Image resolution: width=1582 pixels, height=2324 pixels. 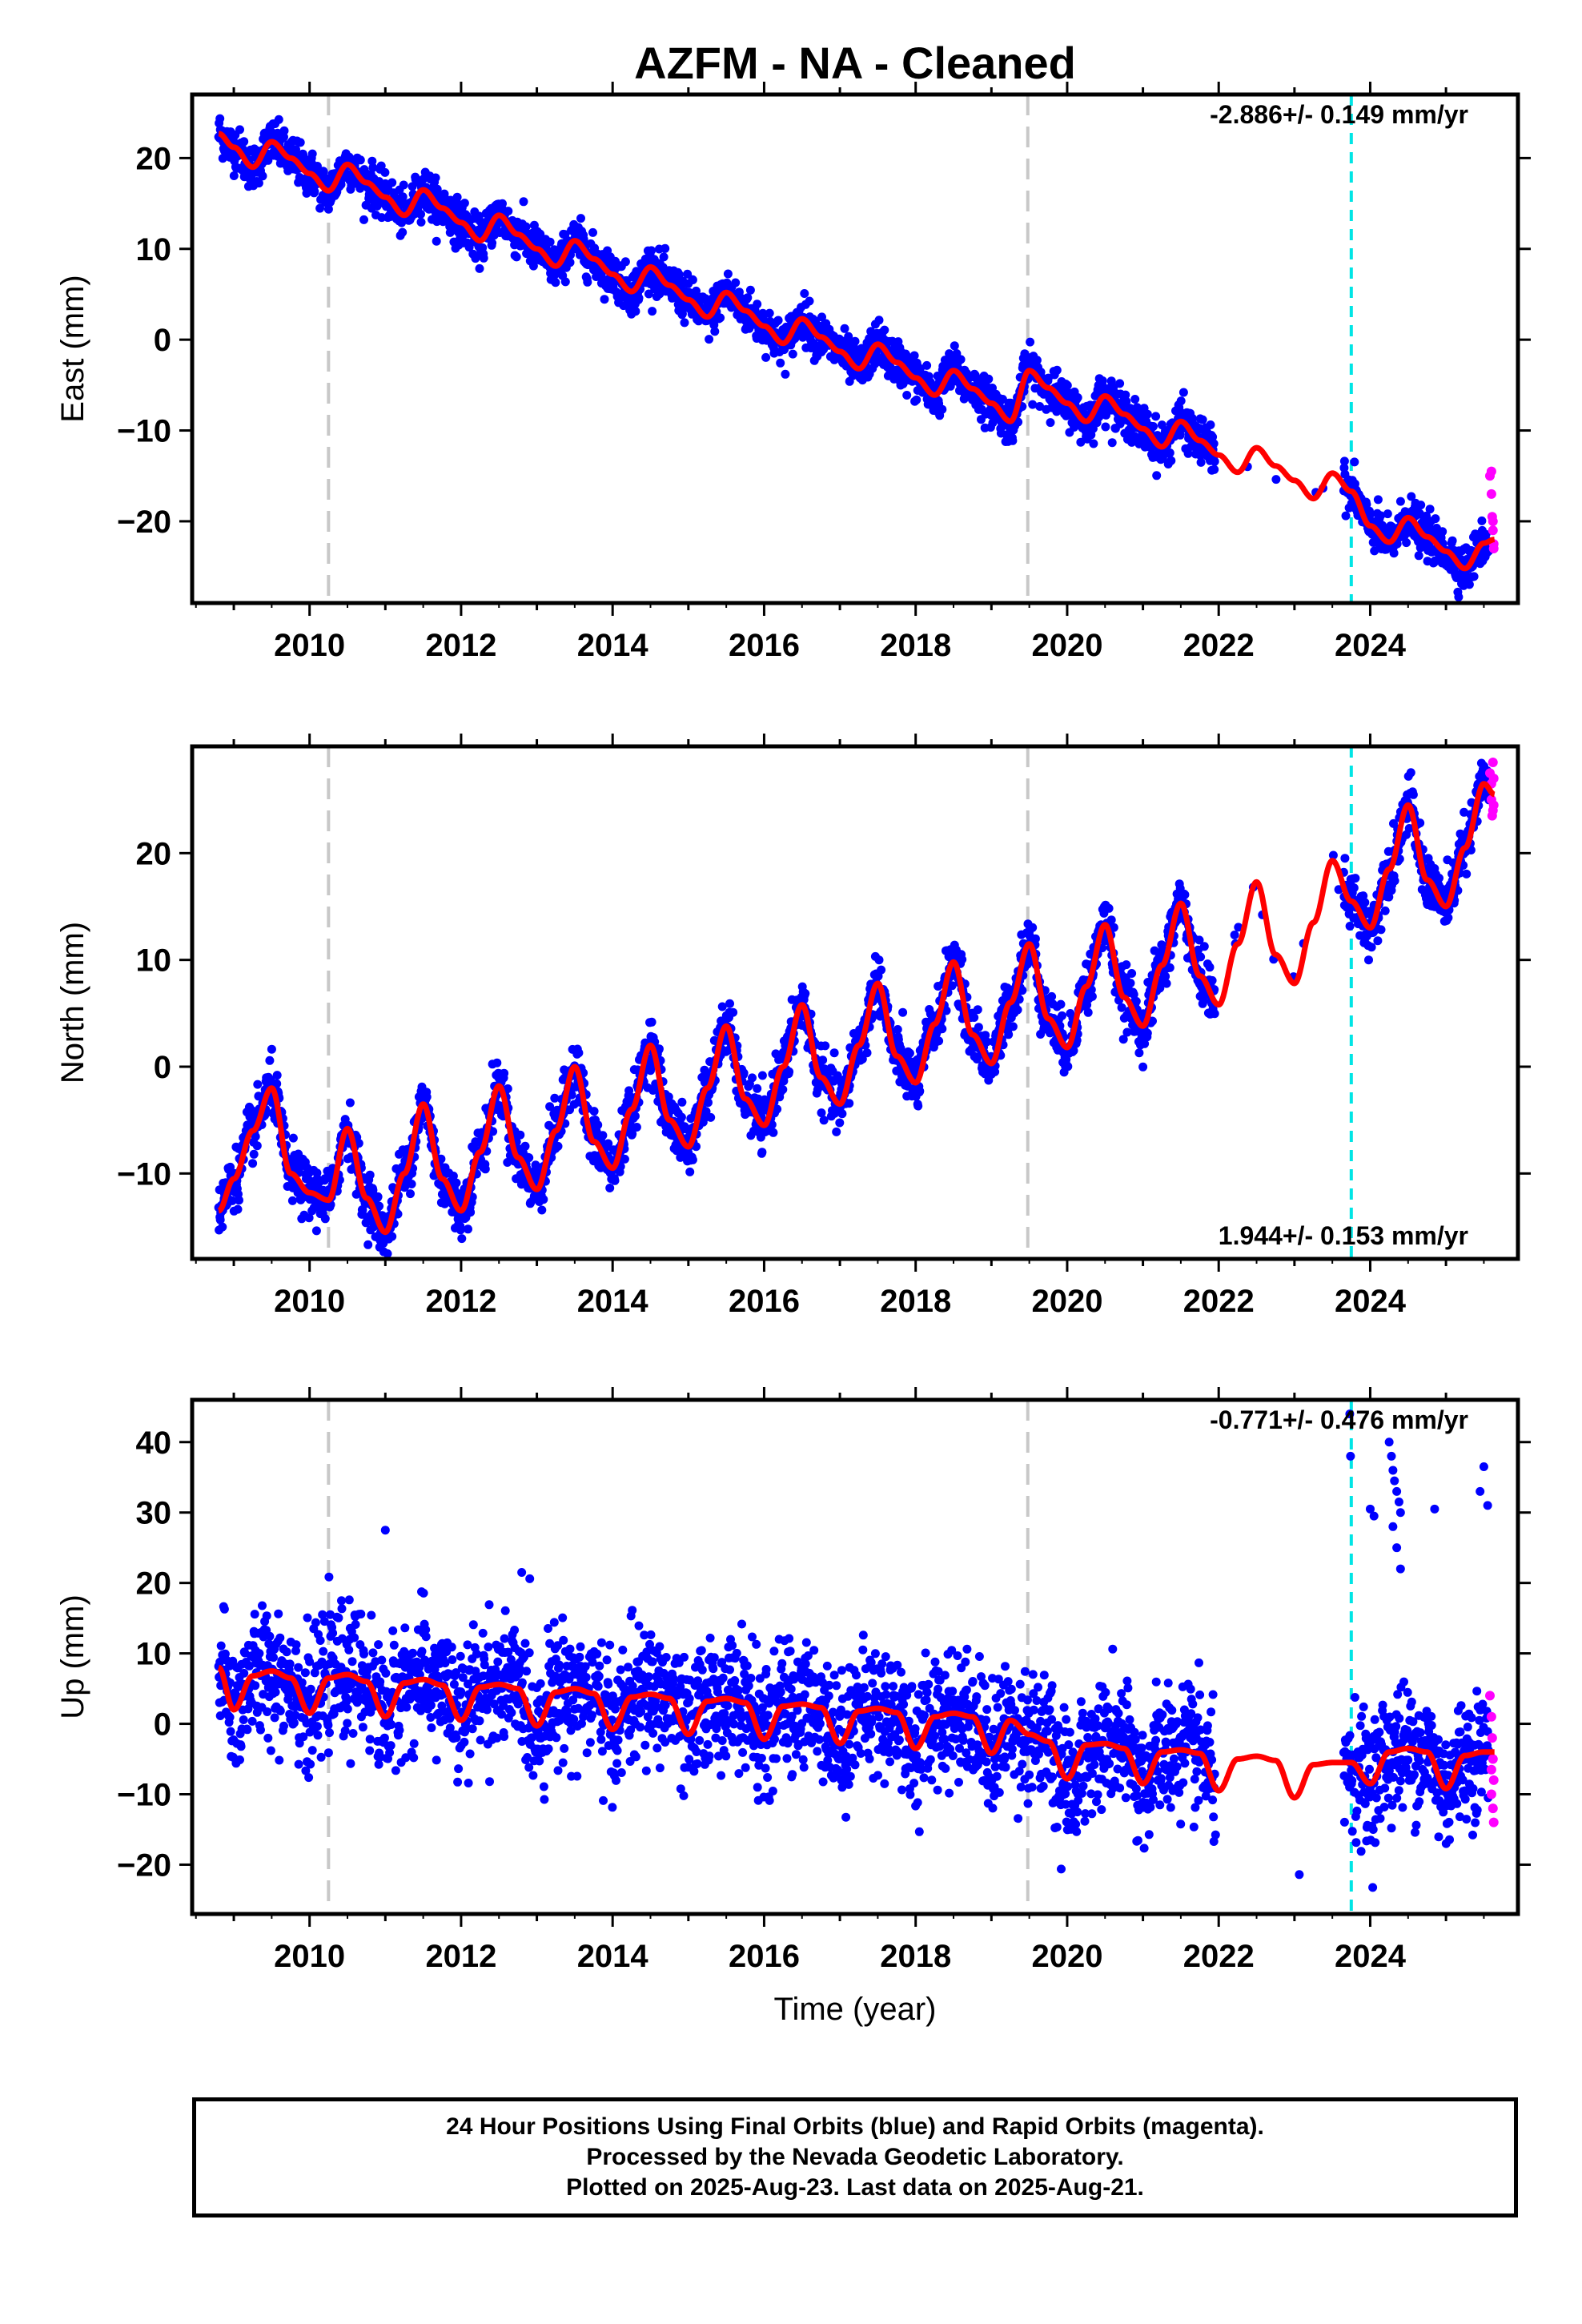 I want to click on east-x-tick-label: 2012, so click(x=460, y=645).